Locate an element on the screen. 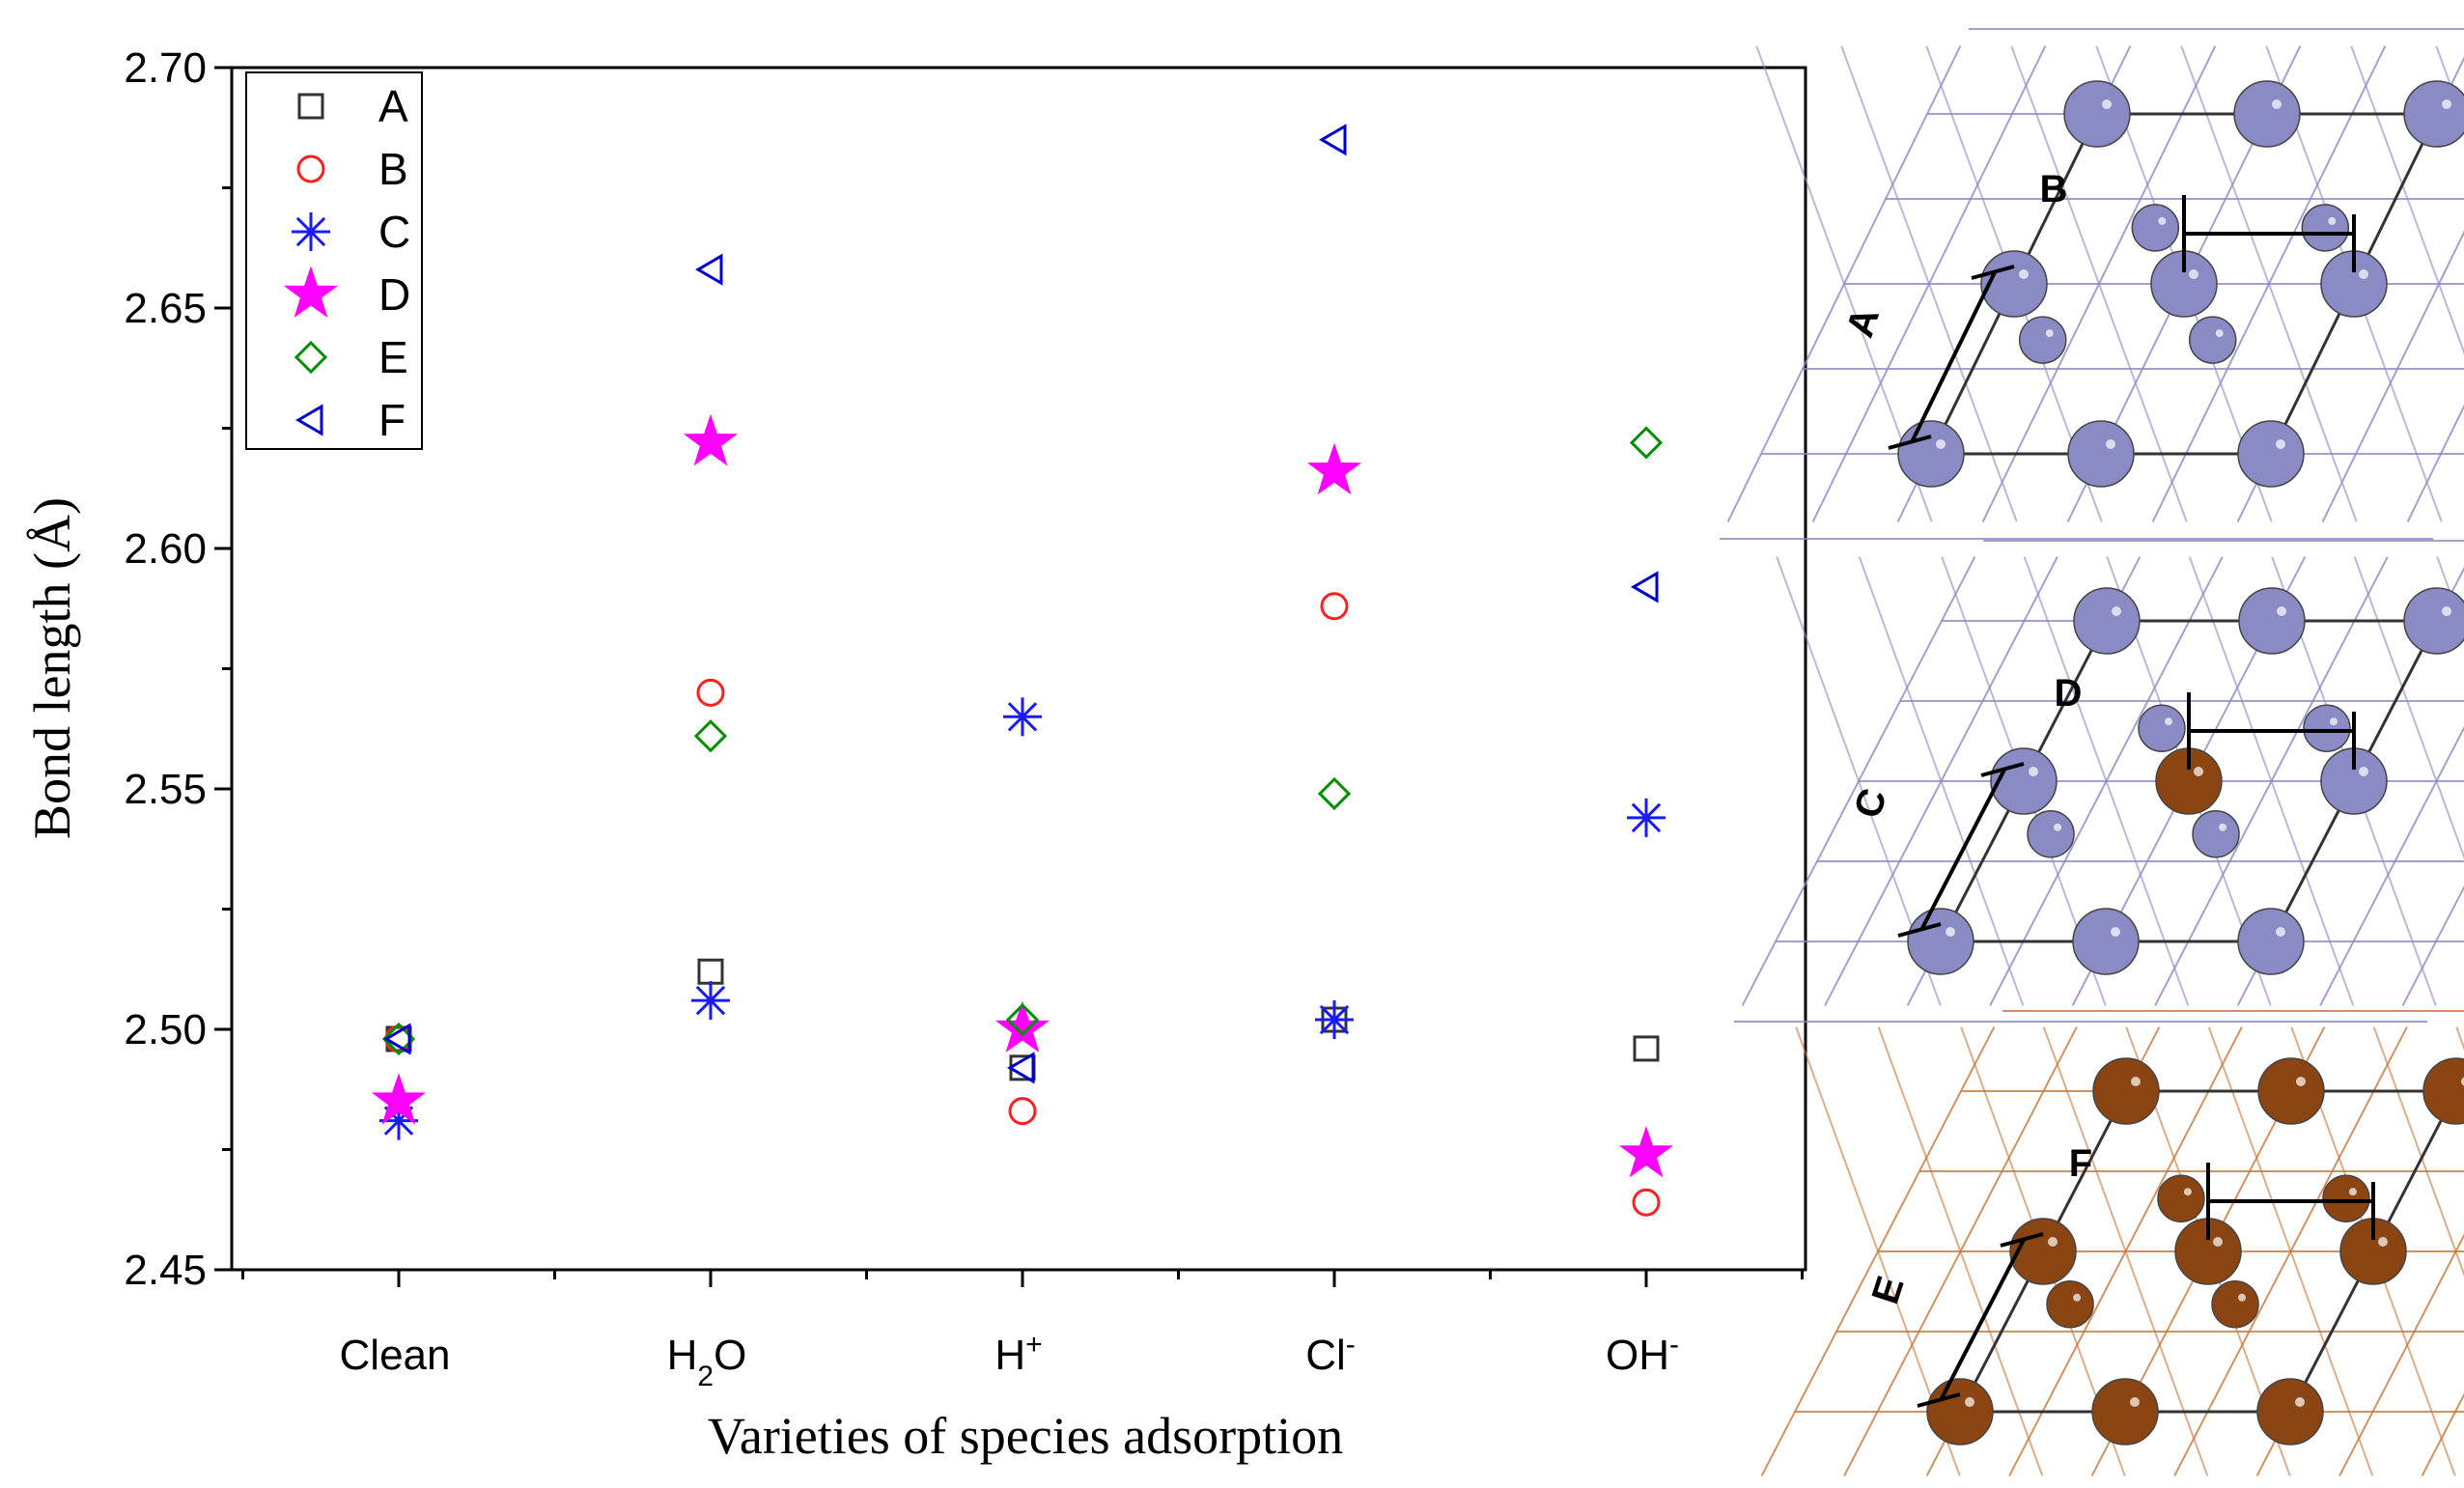 Image resolution: width=2464 pixels, height=1488 pixels. x-tick-label: Clean is located at coordinates (396, 1355).